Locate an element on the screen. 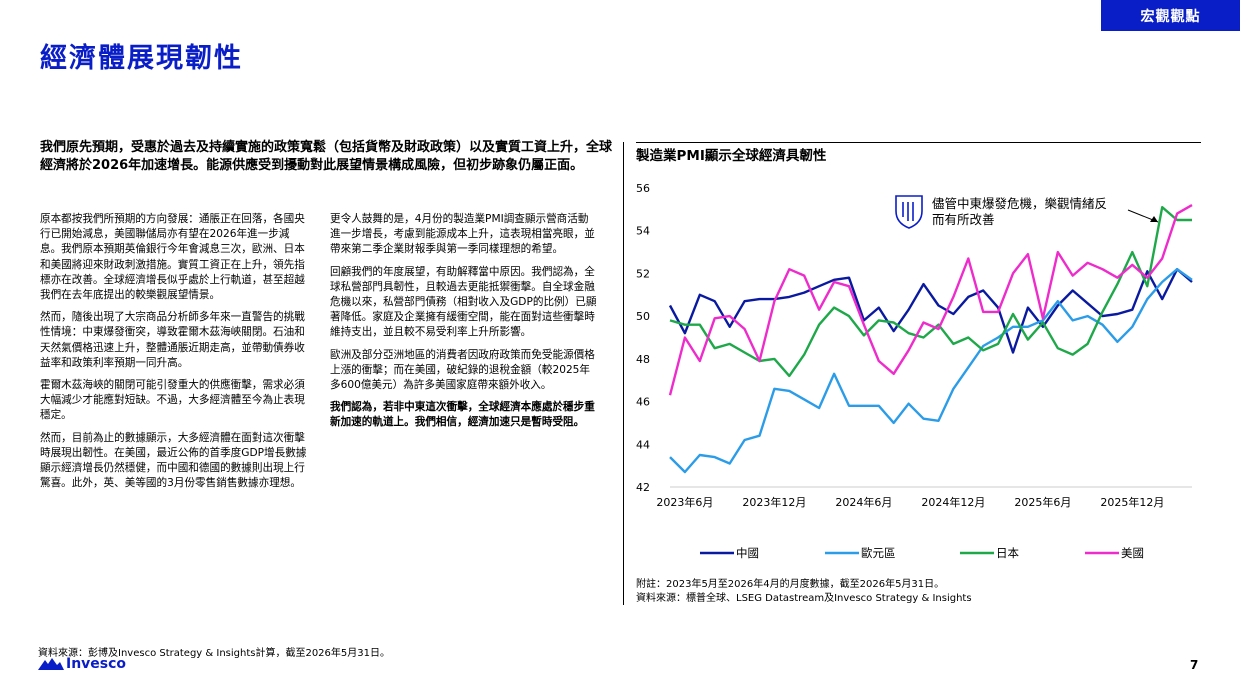 The image size is (1240, 697). x-tick-label: 2023年12月 is located at coordinates (774, 502).